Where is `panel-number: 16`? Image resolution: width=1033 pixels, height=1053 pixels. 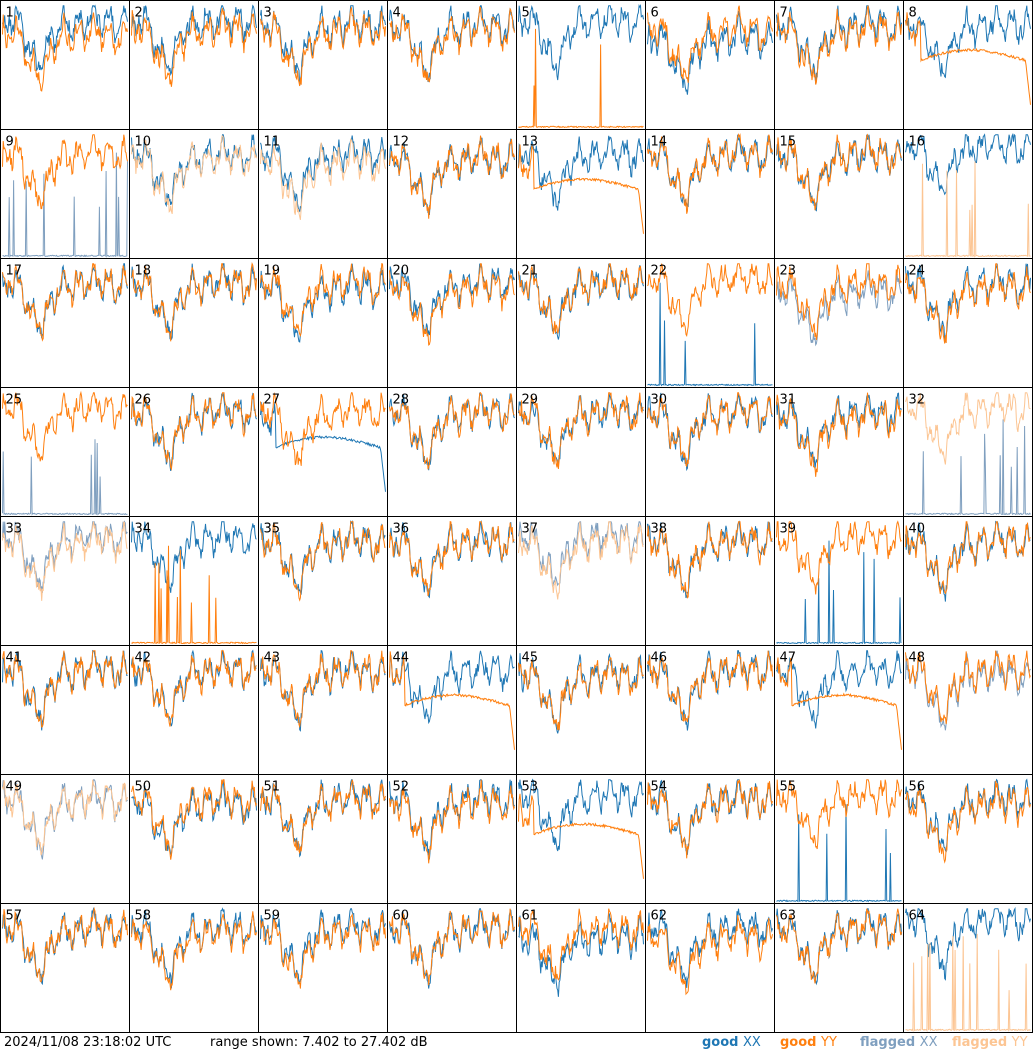
panel-number: 16 is located at coordinates (917, 142).